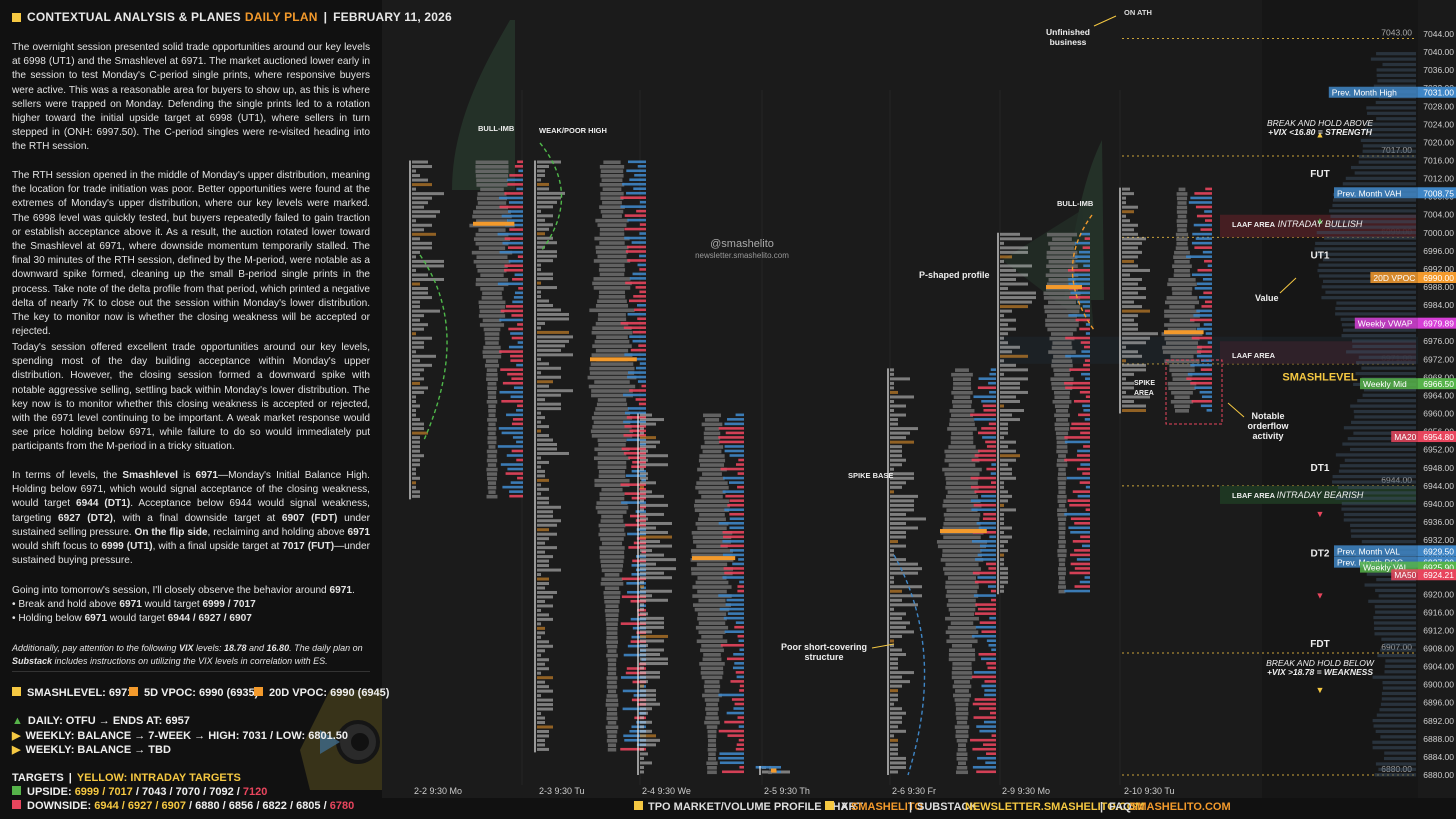 The image size is (1456, 819). I want to click on y-tick-label: 6984.00, so click(1438, 305).